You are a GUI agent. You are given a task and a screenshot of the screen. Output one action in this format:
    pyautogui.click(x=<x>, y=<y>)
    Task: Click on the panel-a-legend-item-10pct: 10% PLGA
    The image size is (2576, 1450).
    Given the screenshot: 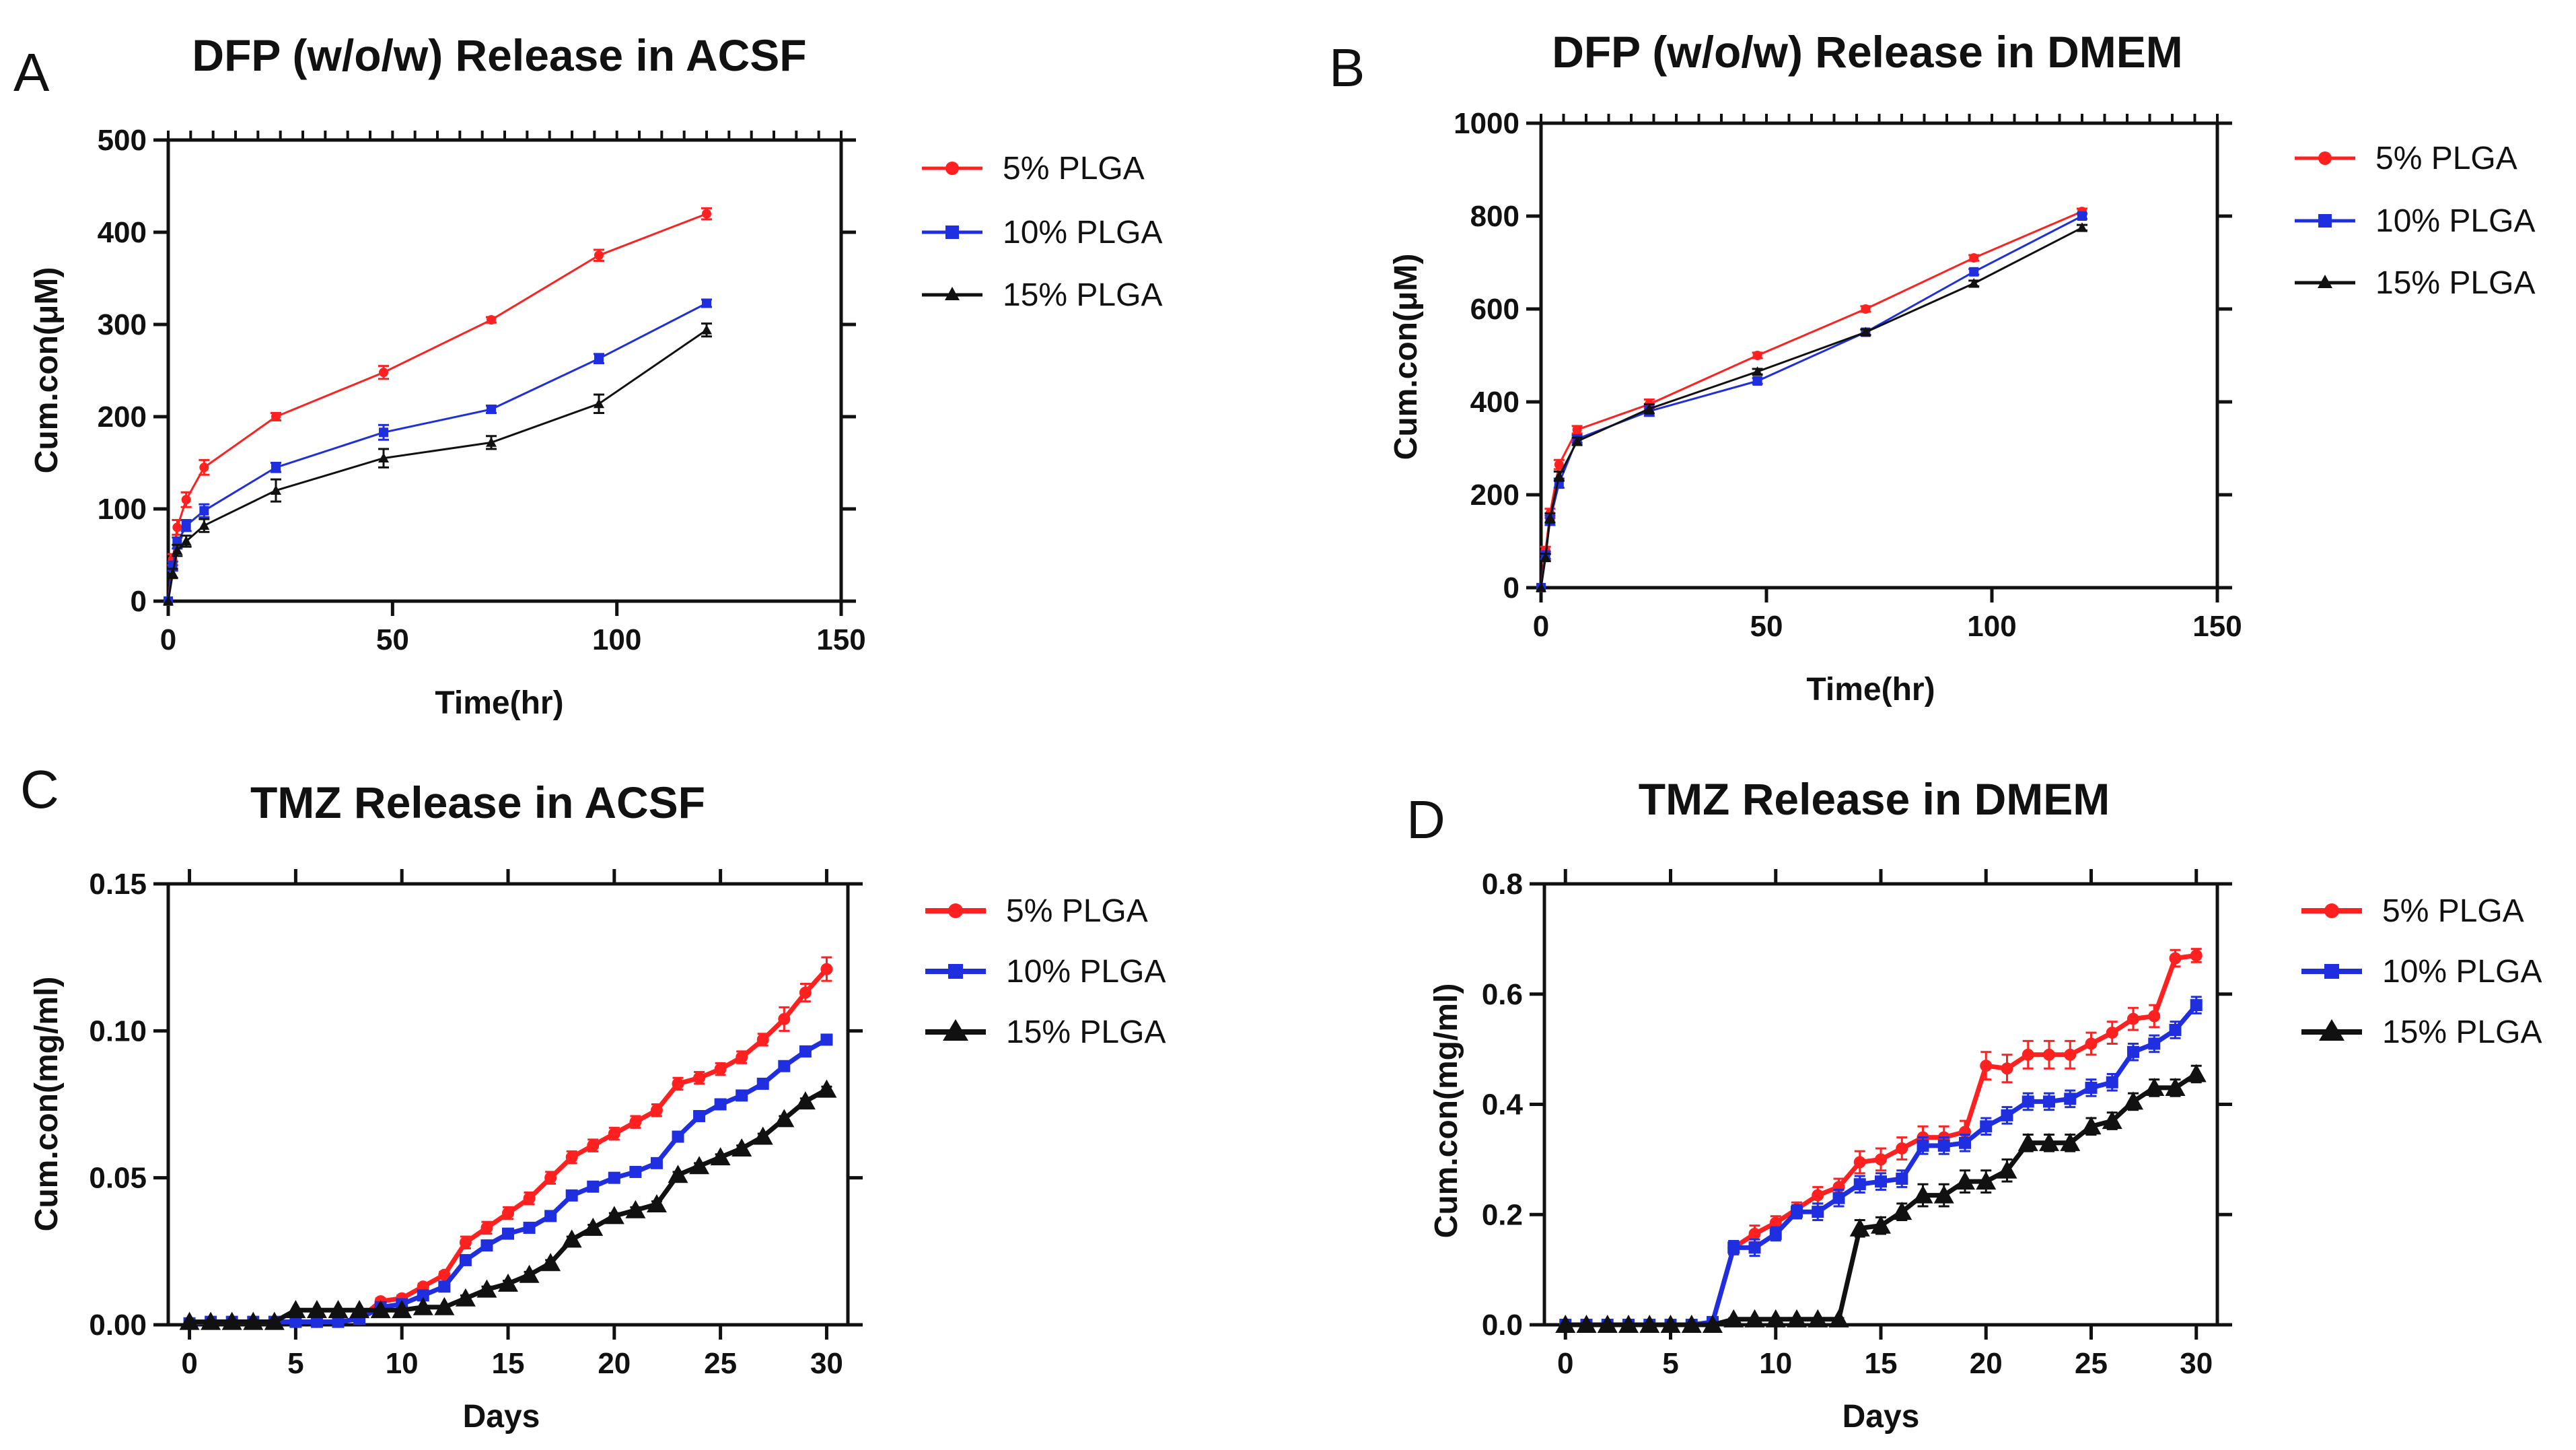 What is the action you would take?
    pyautogui.click(x=1042, y=232)
    